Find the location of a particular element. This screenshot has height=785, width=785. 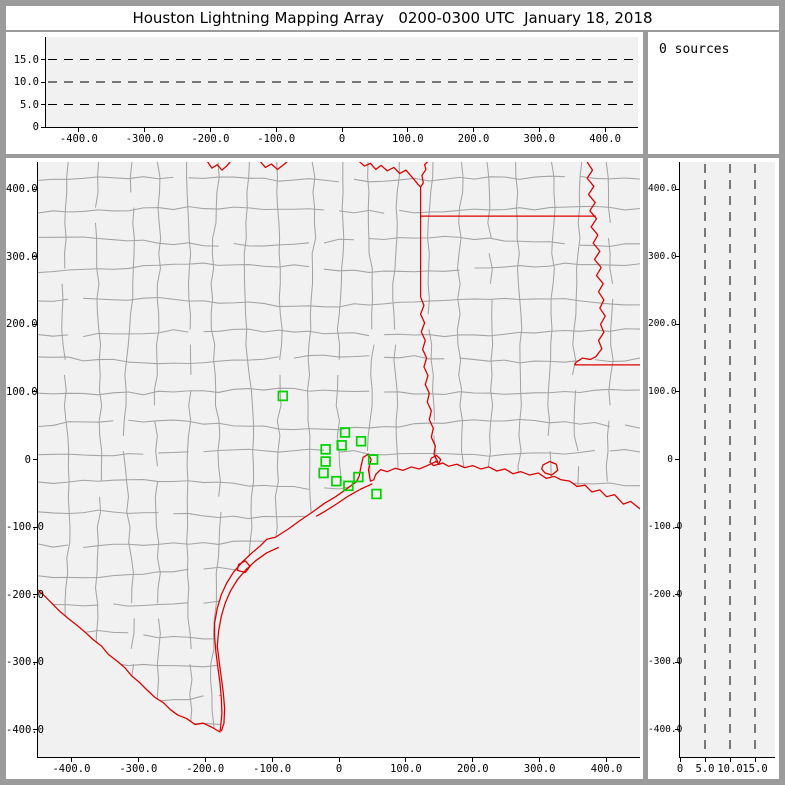

x-tick-label: 400.0 is located at coordinates (606, 769).